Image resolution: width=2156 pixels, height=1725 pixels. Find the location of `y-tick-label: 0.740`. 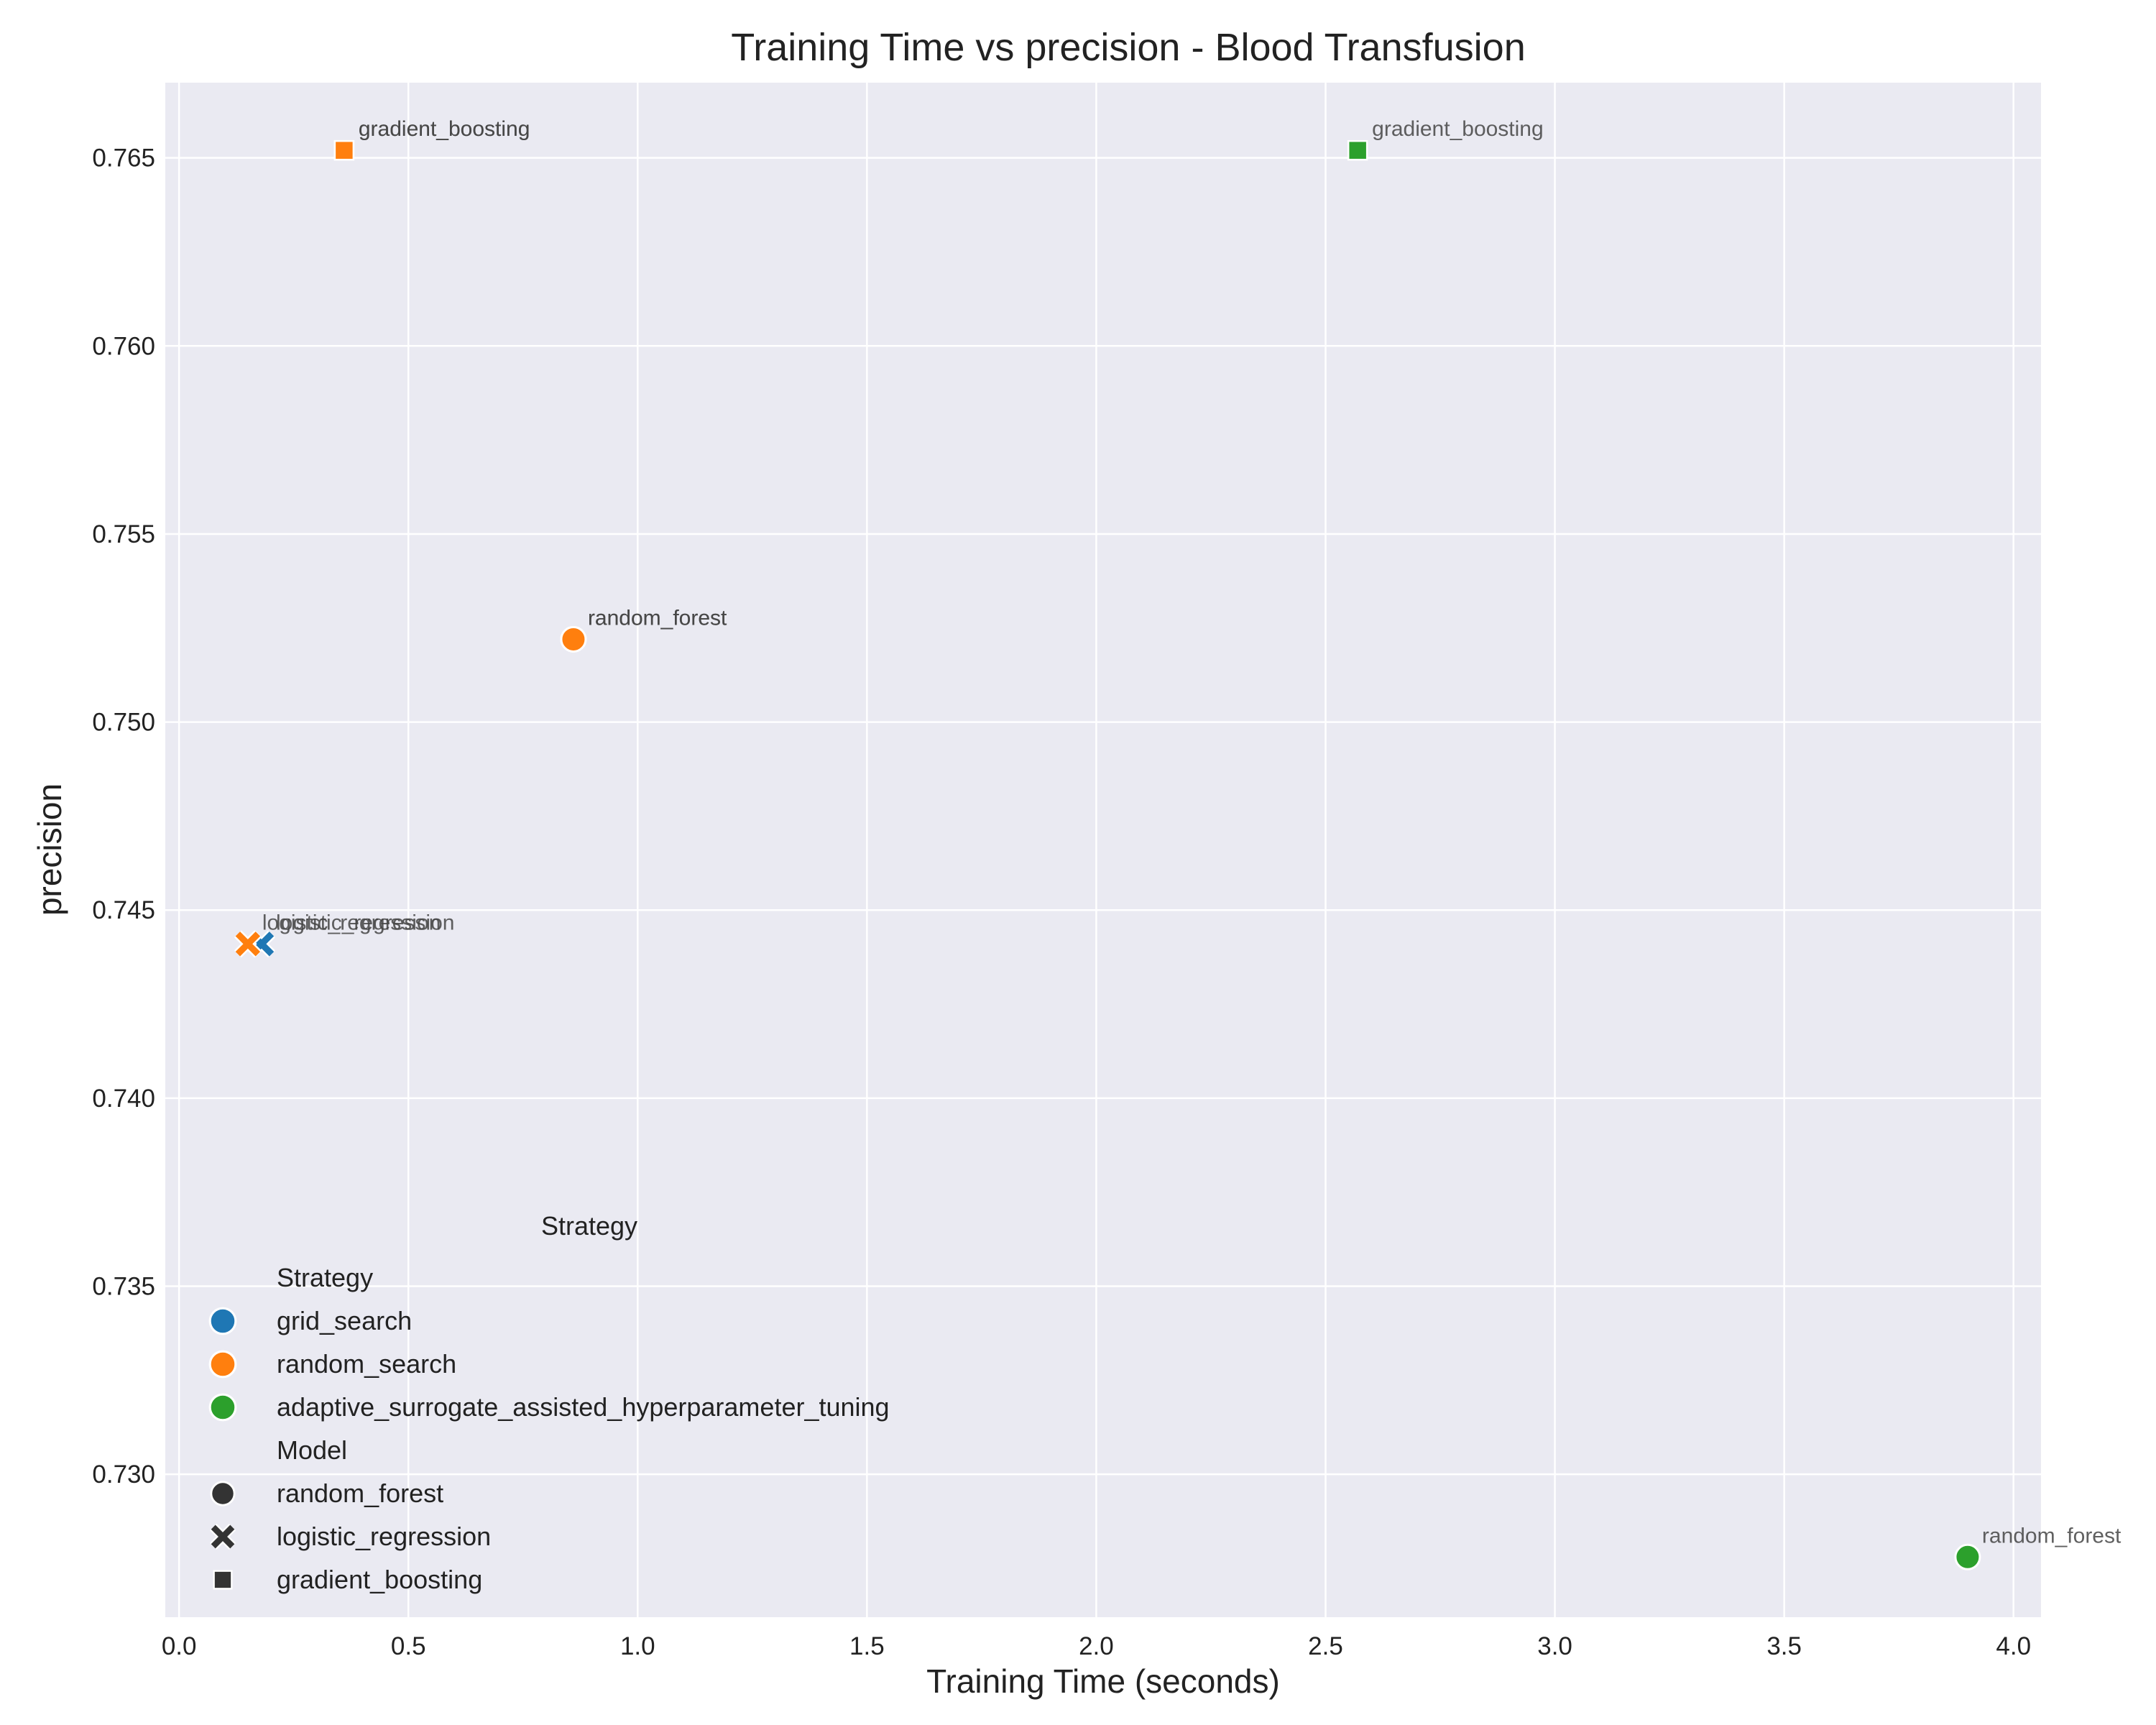

y-tick-label: 0.740 is located at coordinates (123, 1099).